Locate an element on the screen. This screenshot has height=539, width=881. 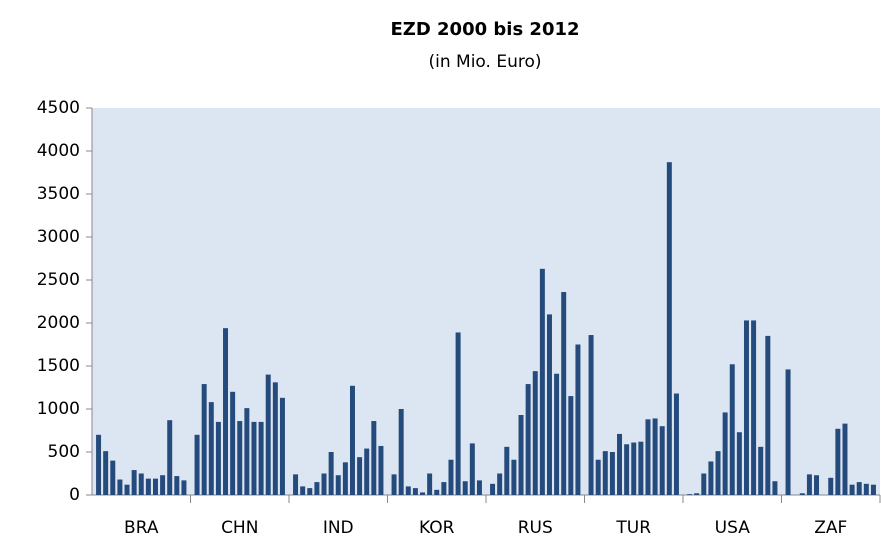
x-tick-label: CHN is located at coordinates (239, 528).